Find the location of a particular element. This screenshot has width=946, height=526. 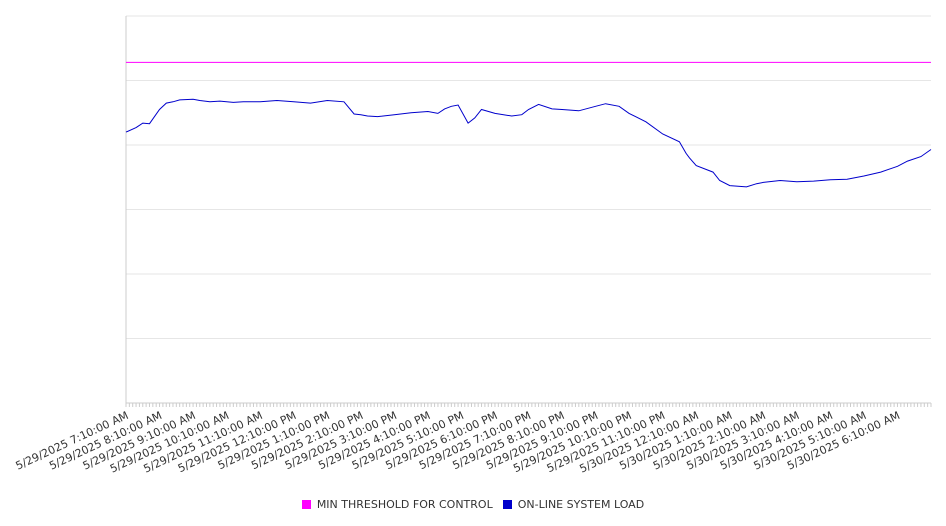

legend-item-system-load: ON-LINE SYSTEM LOAD is located at coordinates (573, 504).